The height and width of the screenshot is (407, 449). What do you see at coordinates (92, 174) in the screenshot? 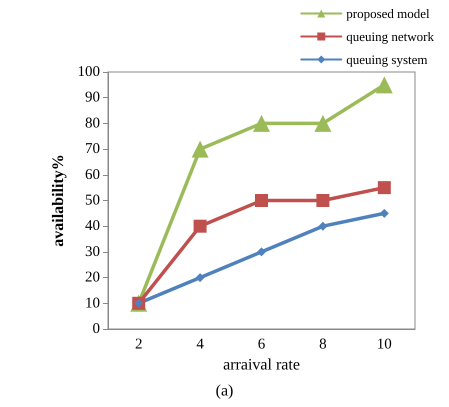
I see `y-tick-label: 60` at bounding box center [92, 174].